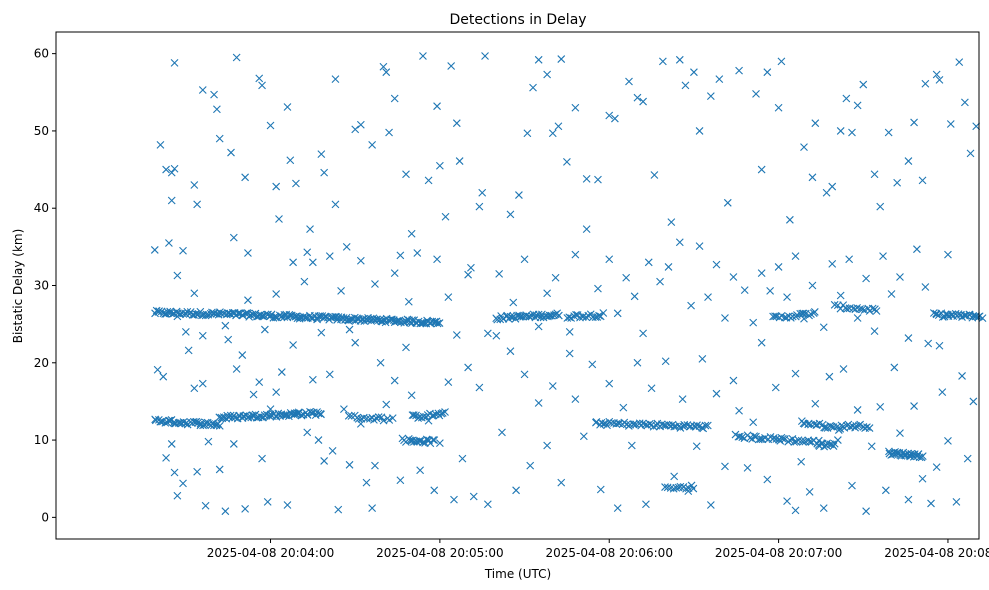 Image resolution: width=989 pixels, height=590 pixels. Describe the element at coordinates (439, 553) in the screenshot. I see `x-tick-label: 2025-04-08 20:05:00` at that location.